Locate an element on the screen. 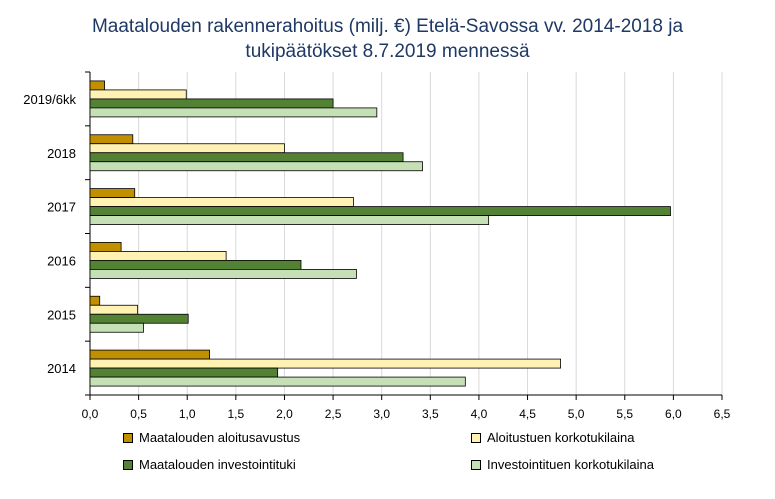 The width and height of the screenshot is (775, 499). category-label: 2017 is located at coordinates (61, 207).